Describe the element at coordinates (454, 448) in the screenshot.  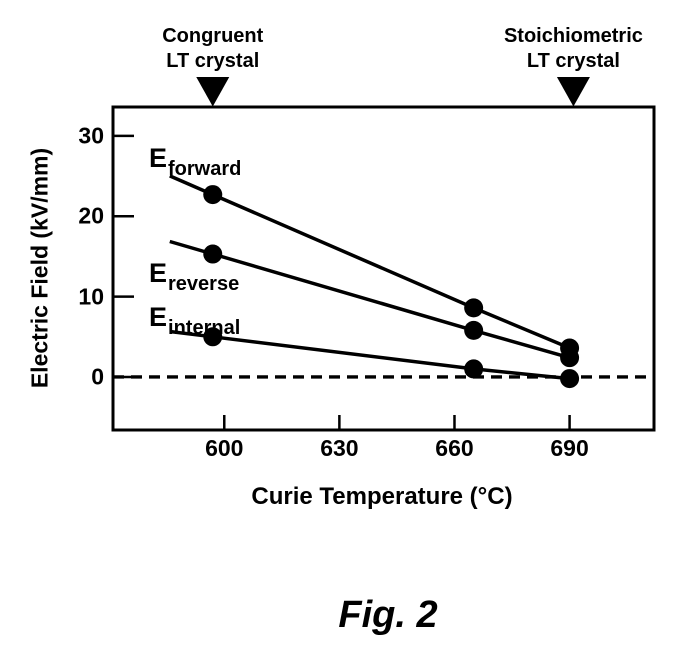
I see `x-tick-label-660: 660` at that location.